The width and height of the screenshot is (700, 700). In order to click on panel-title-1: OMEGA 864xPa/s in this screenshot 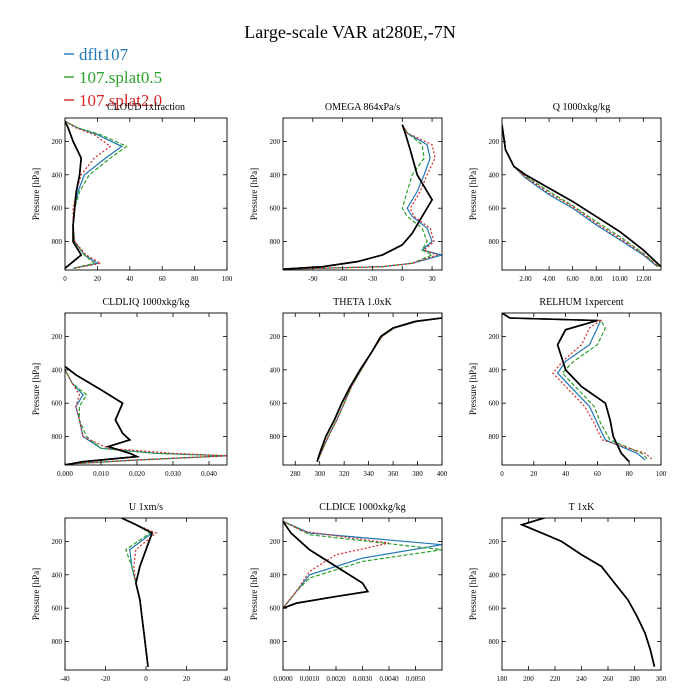, I will do `click(362, 107)`.